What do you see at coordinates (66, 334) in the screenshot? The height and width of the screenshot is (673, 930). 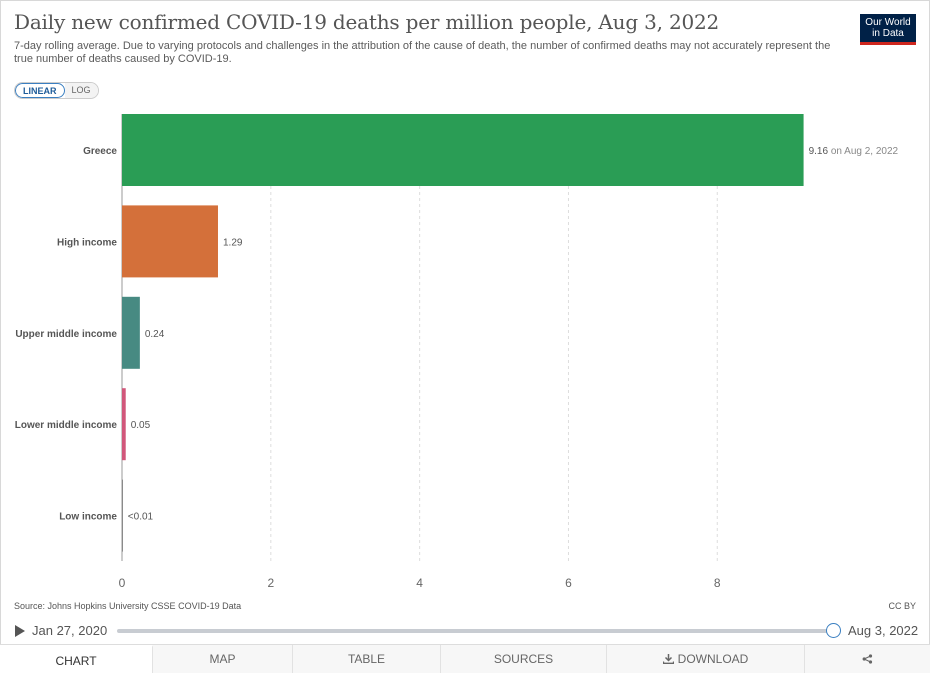 I see `category-label: Upper middle income` at bounding box center [66, 334].